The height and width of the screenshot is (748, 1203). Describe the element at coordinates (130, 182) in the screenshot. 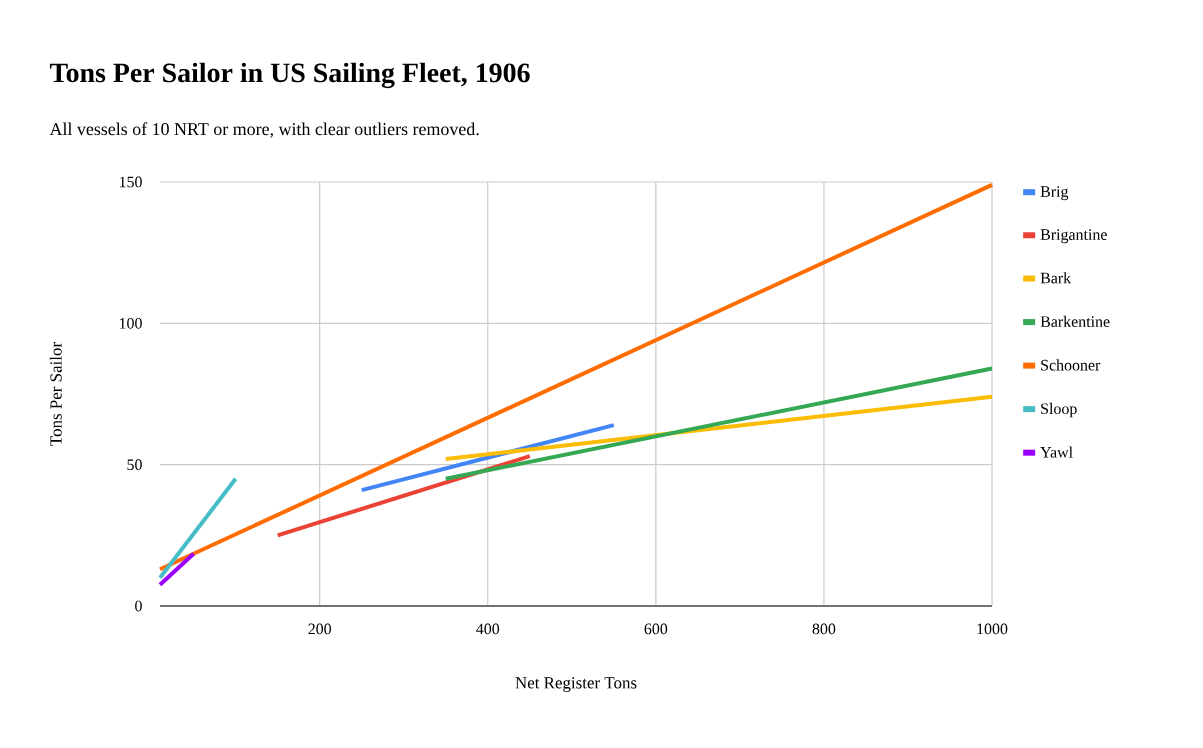

I see `y-tick-label: 150` at that location.